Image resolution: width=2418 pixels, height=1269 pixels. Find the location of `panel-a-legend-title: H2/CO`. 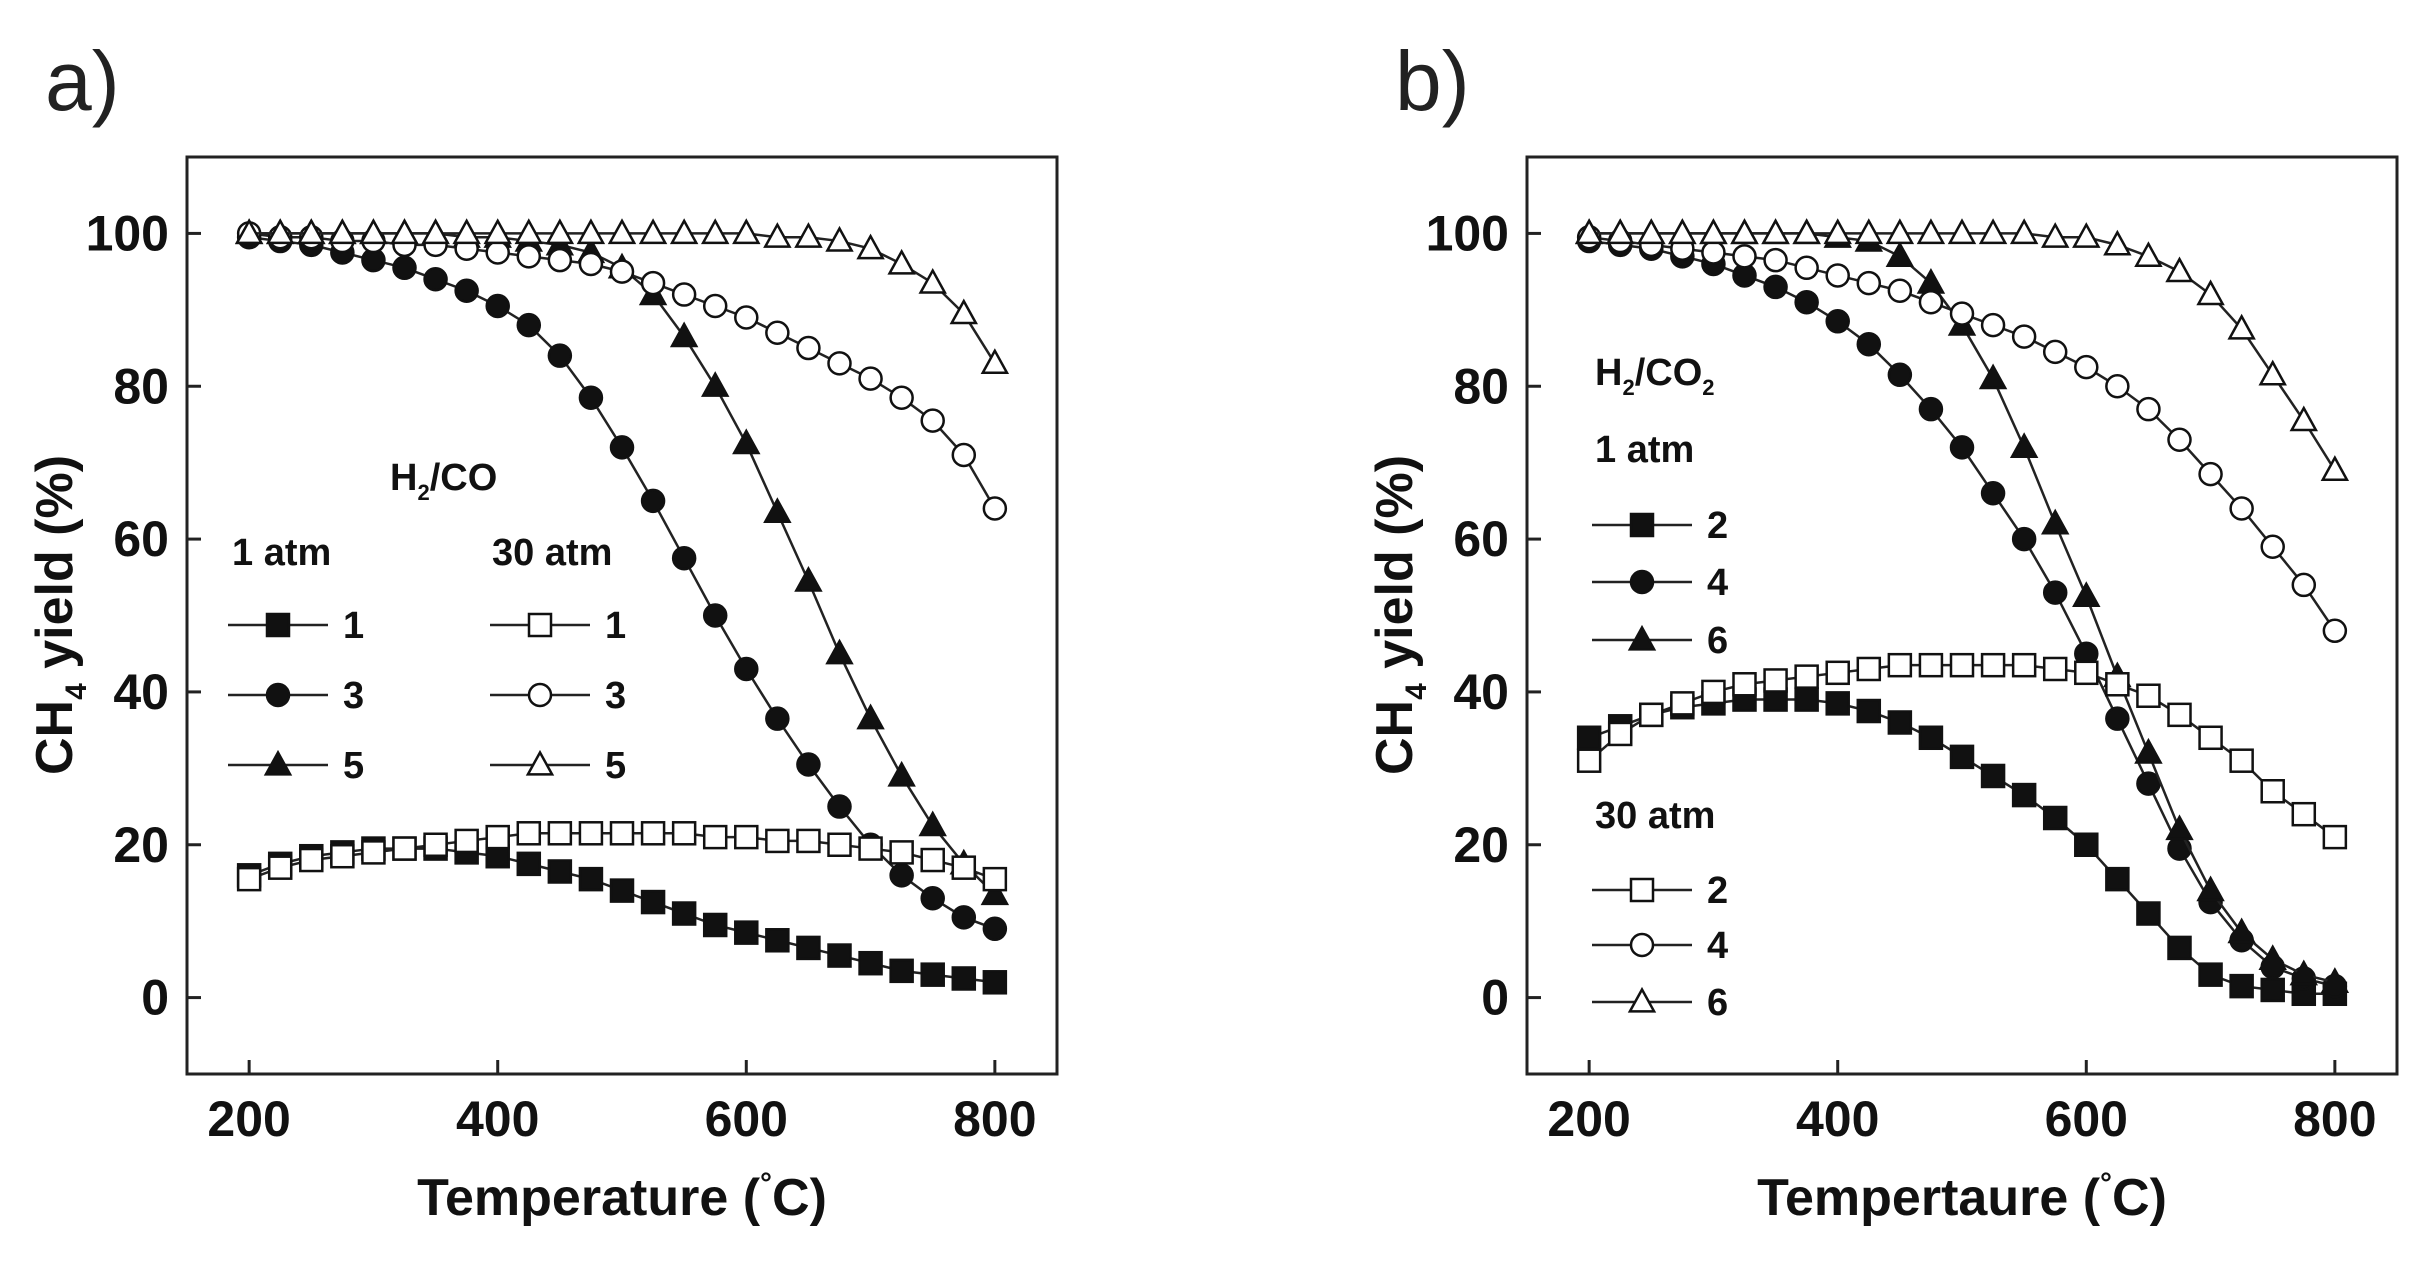

panel-a-legend-title: H2/CO is located at coordinates (443, 481).